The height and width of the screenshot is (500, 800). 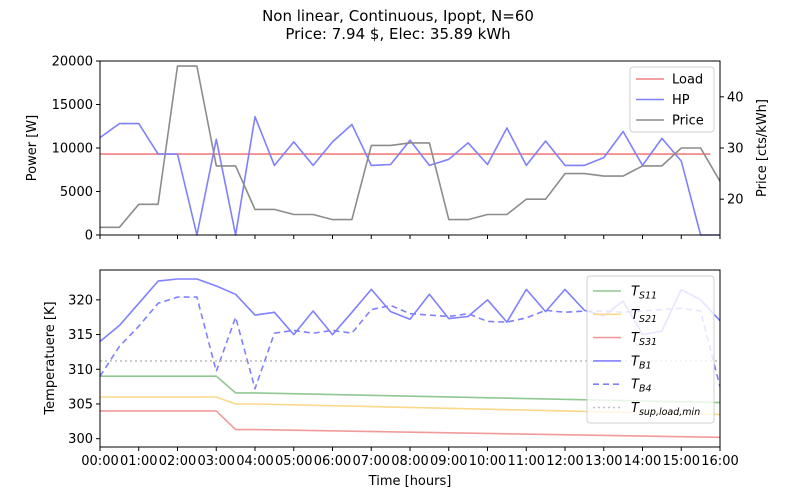 What do you see at coordinates (99, 461) in the screenshot?
I see `tick-label: 00:00` at bounding box center [99, 461].